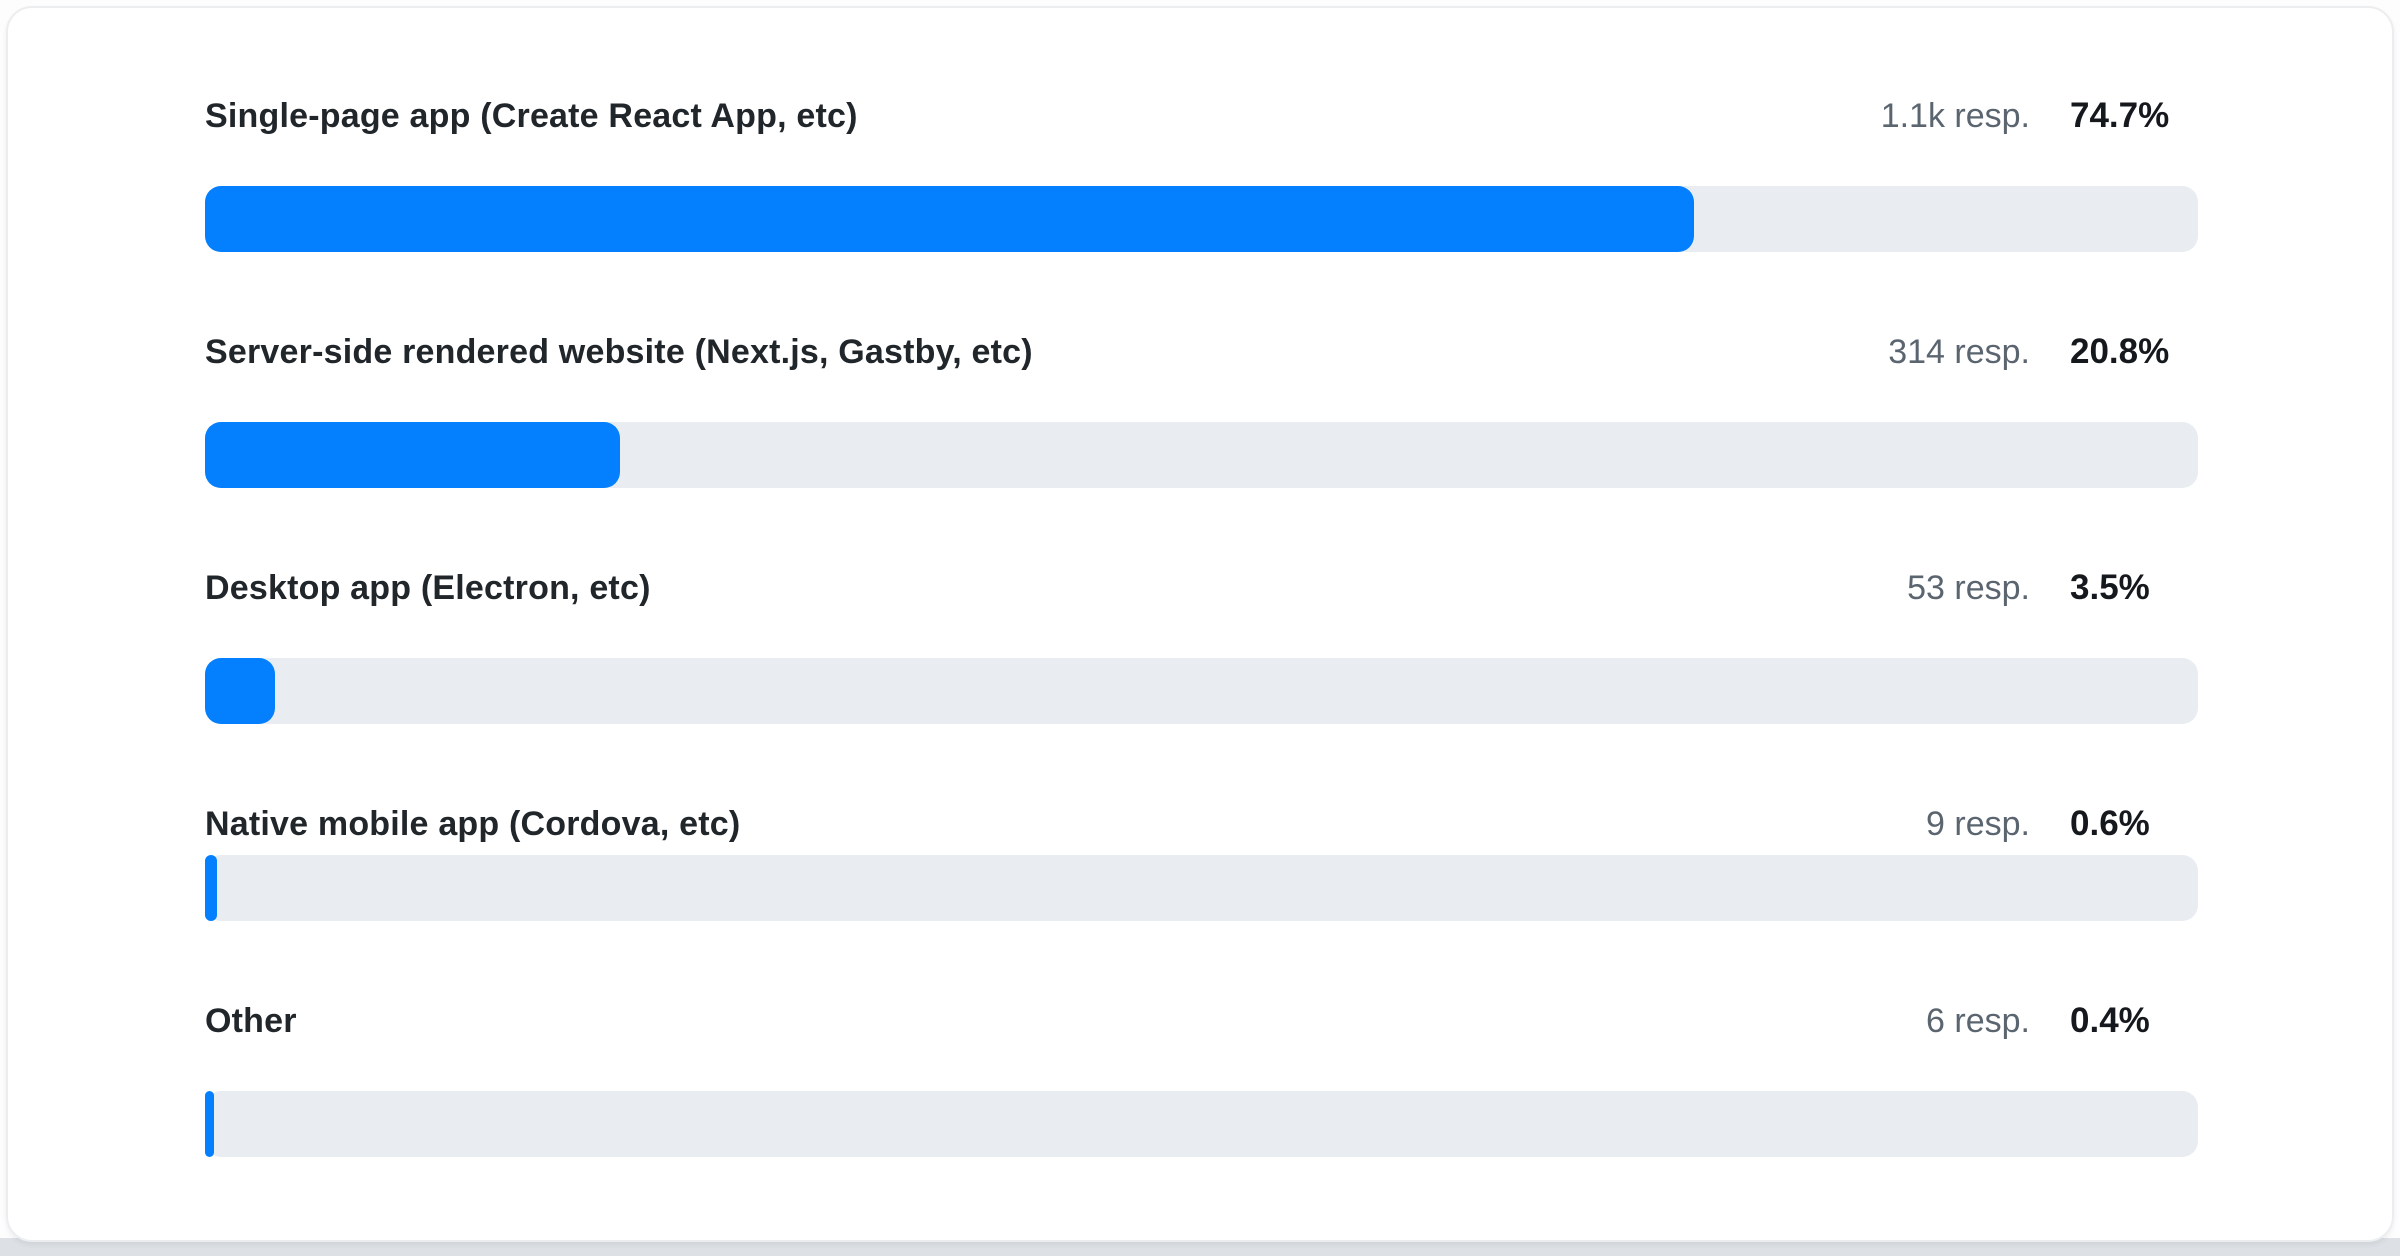  I want to click on percent-value: 3.5%, so click(2110, 587).